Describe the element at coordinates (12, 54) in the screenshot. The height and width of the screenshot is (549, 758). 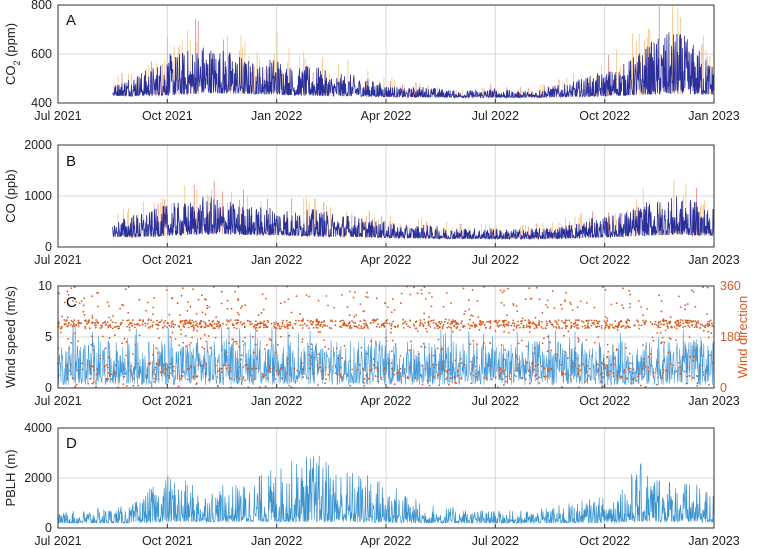
I see `panel-a-y-label: CO2 (ppm)` at that location.